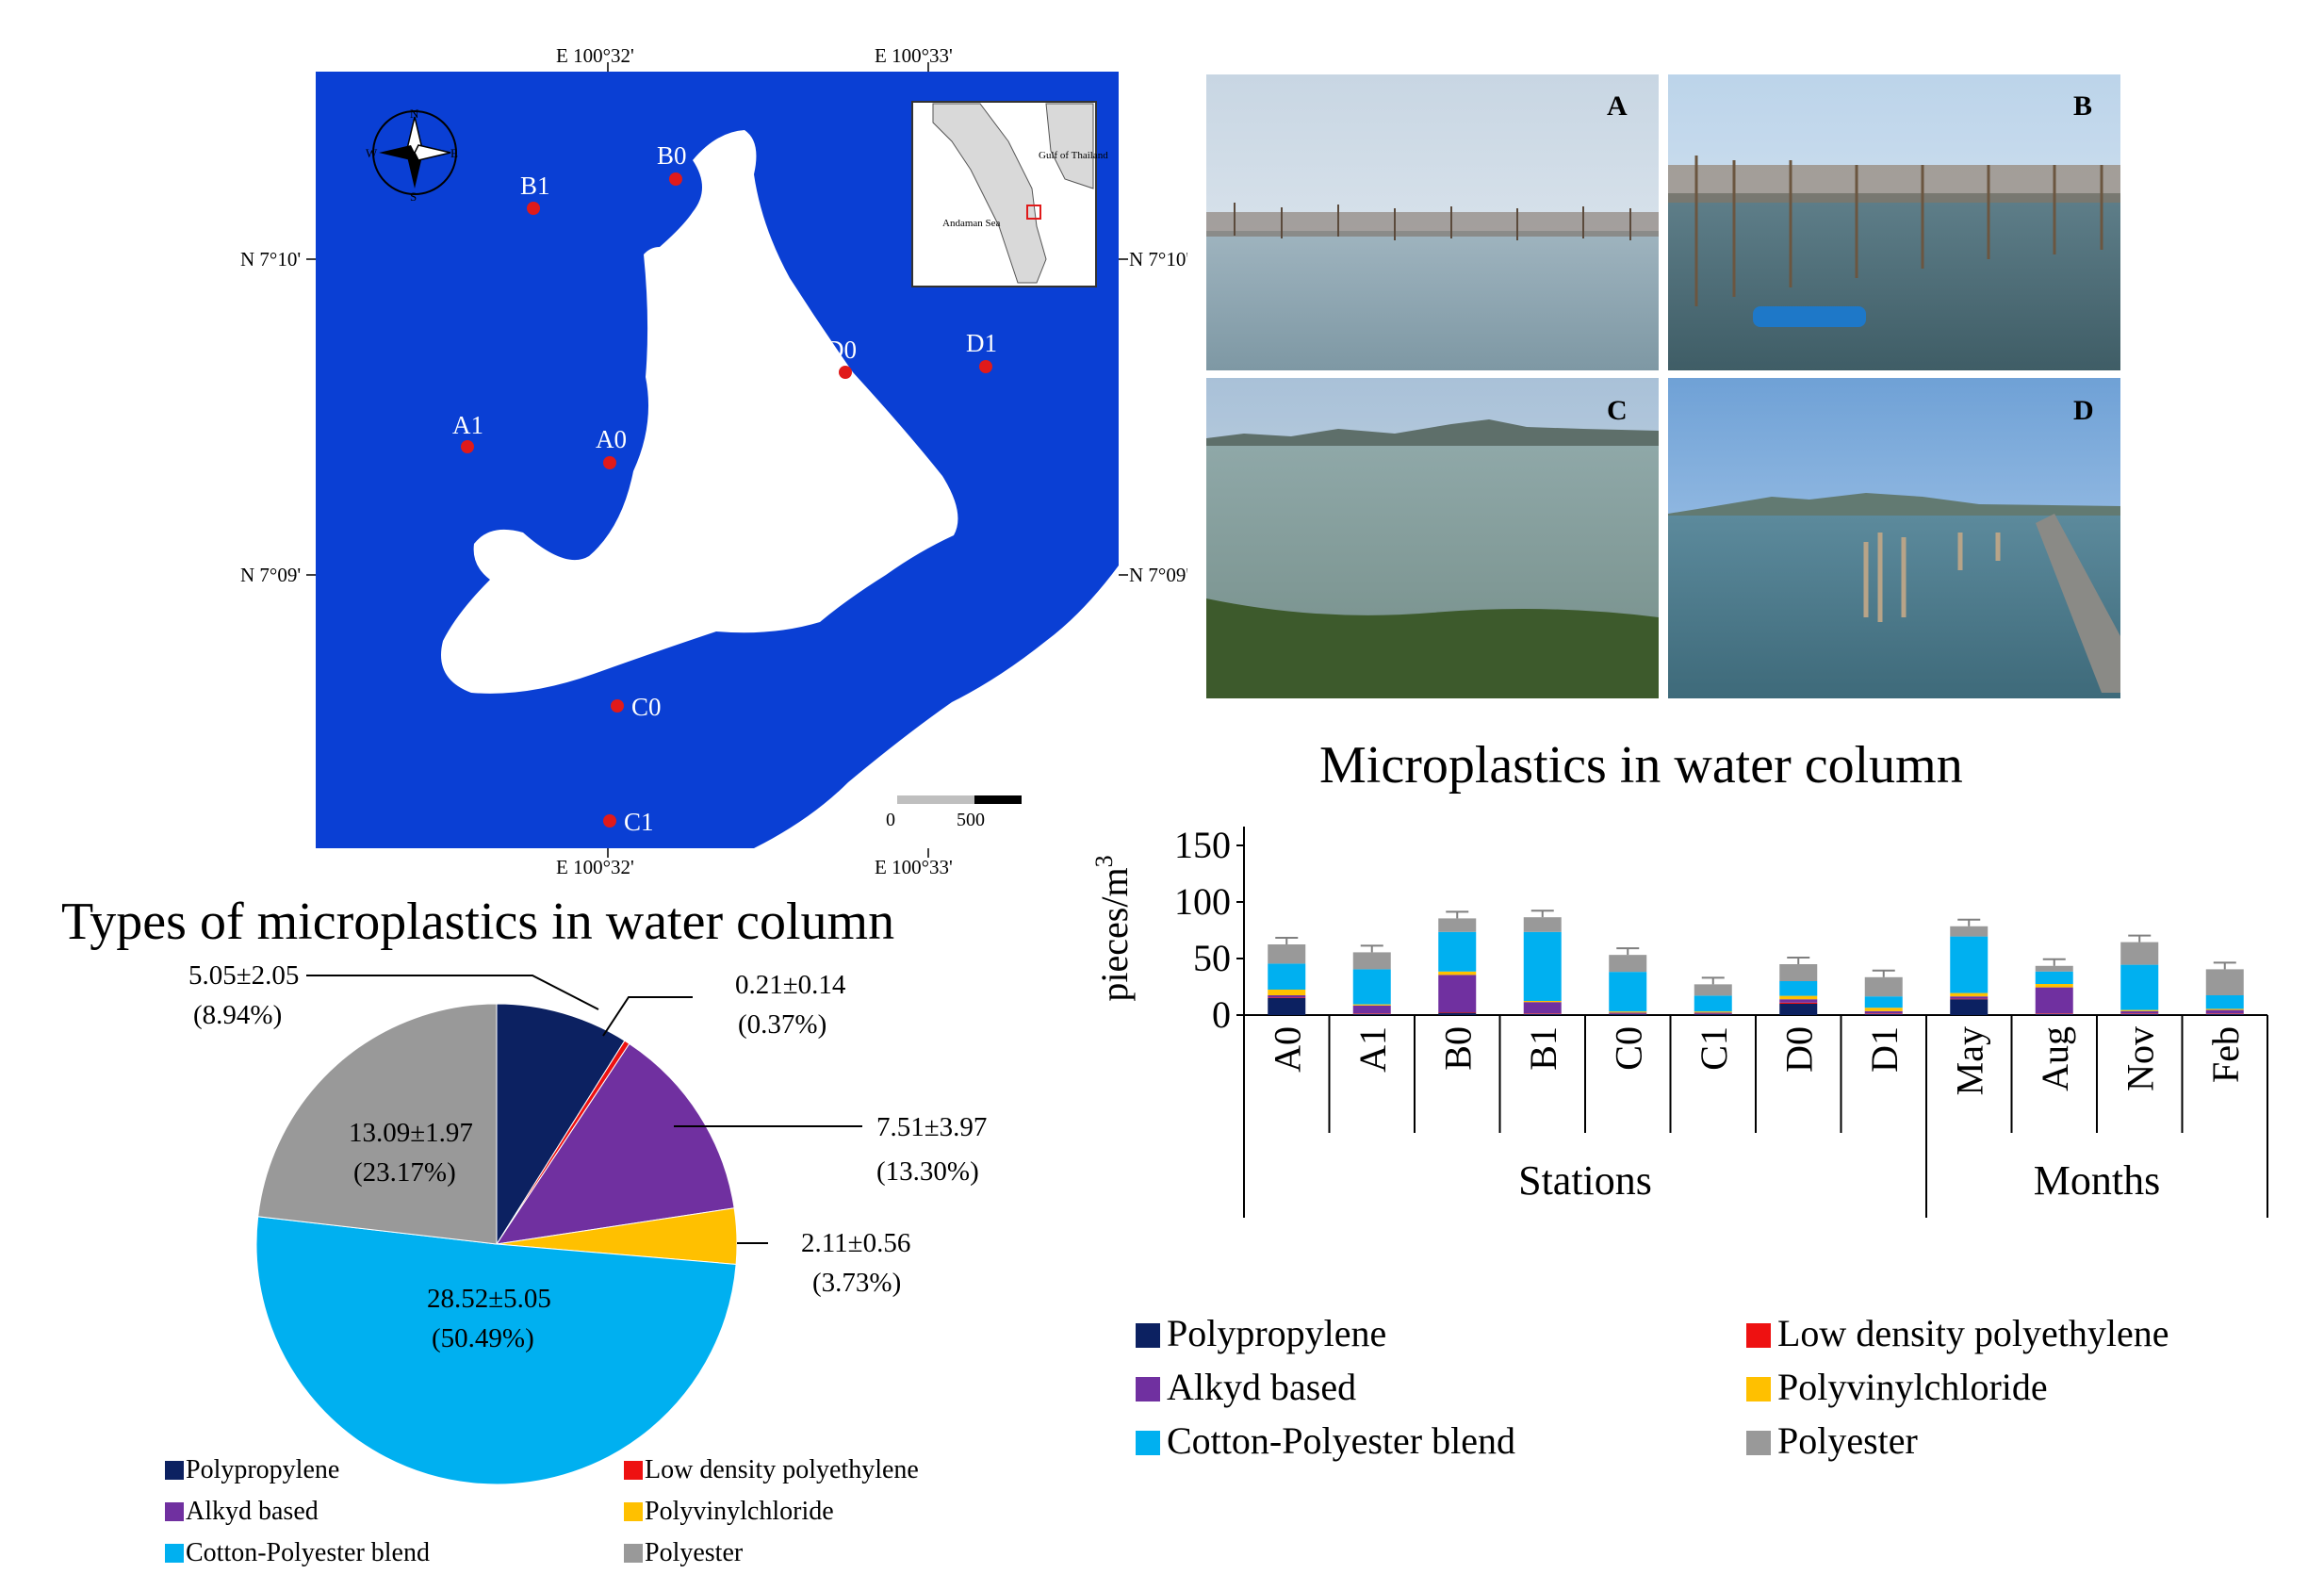 The width and height of the screenshot is (2324, 1590). Describe the element at coordinates (483, 1338) in the screenshot. I see `pie-label-cotton-pct: (50.49%)` at that location.